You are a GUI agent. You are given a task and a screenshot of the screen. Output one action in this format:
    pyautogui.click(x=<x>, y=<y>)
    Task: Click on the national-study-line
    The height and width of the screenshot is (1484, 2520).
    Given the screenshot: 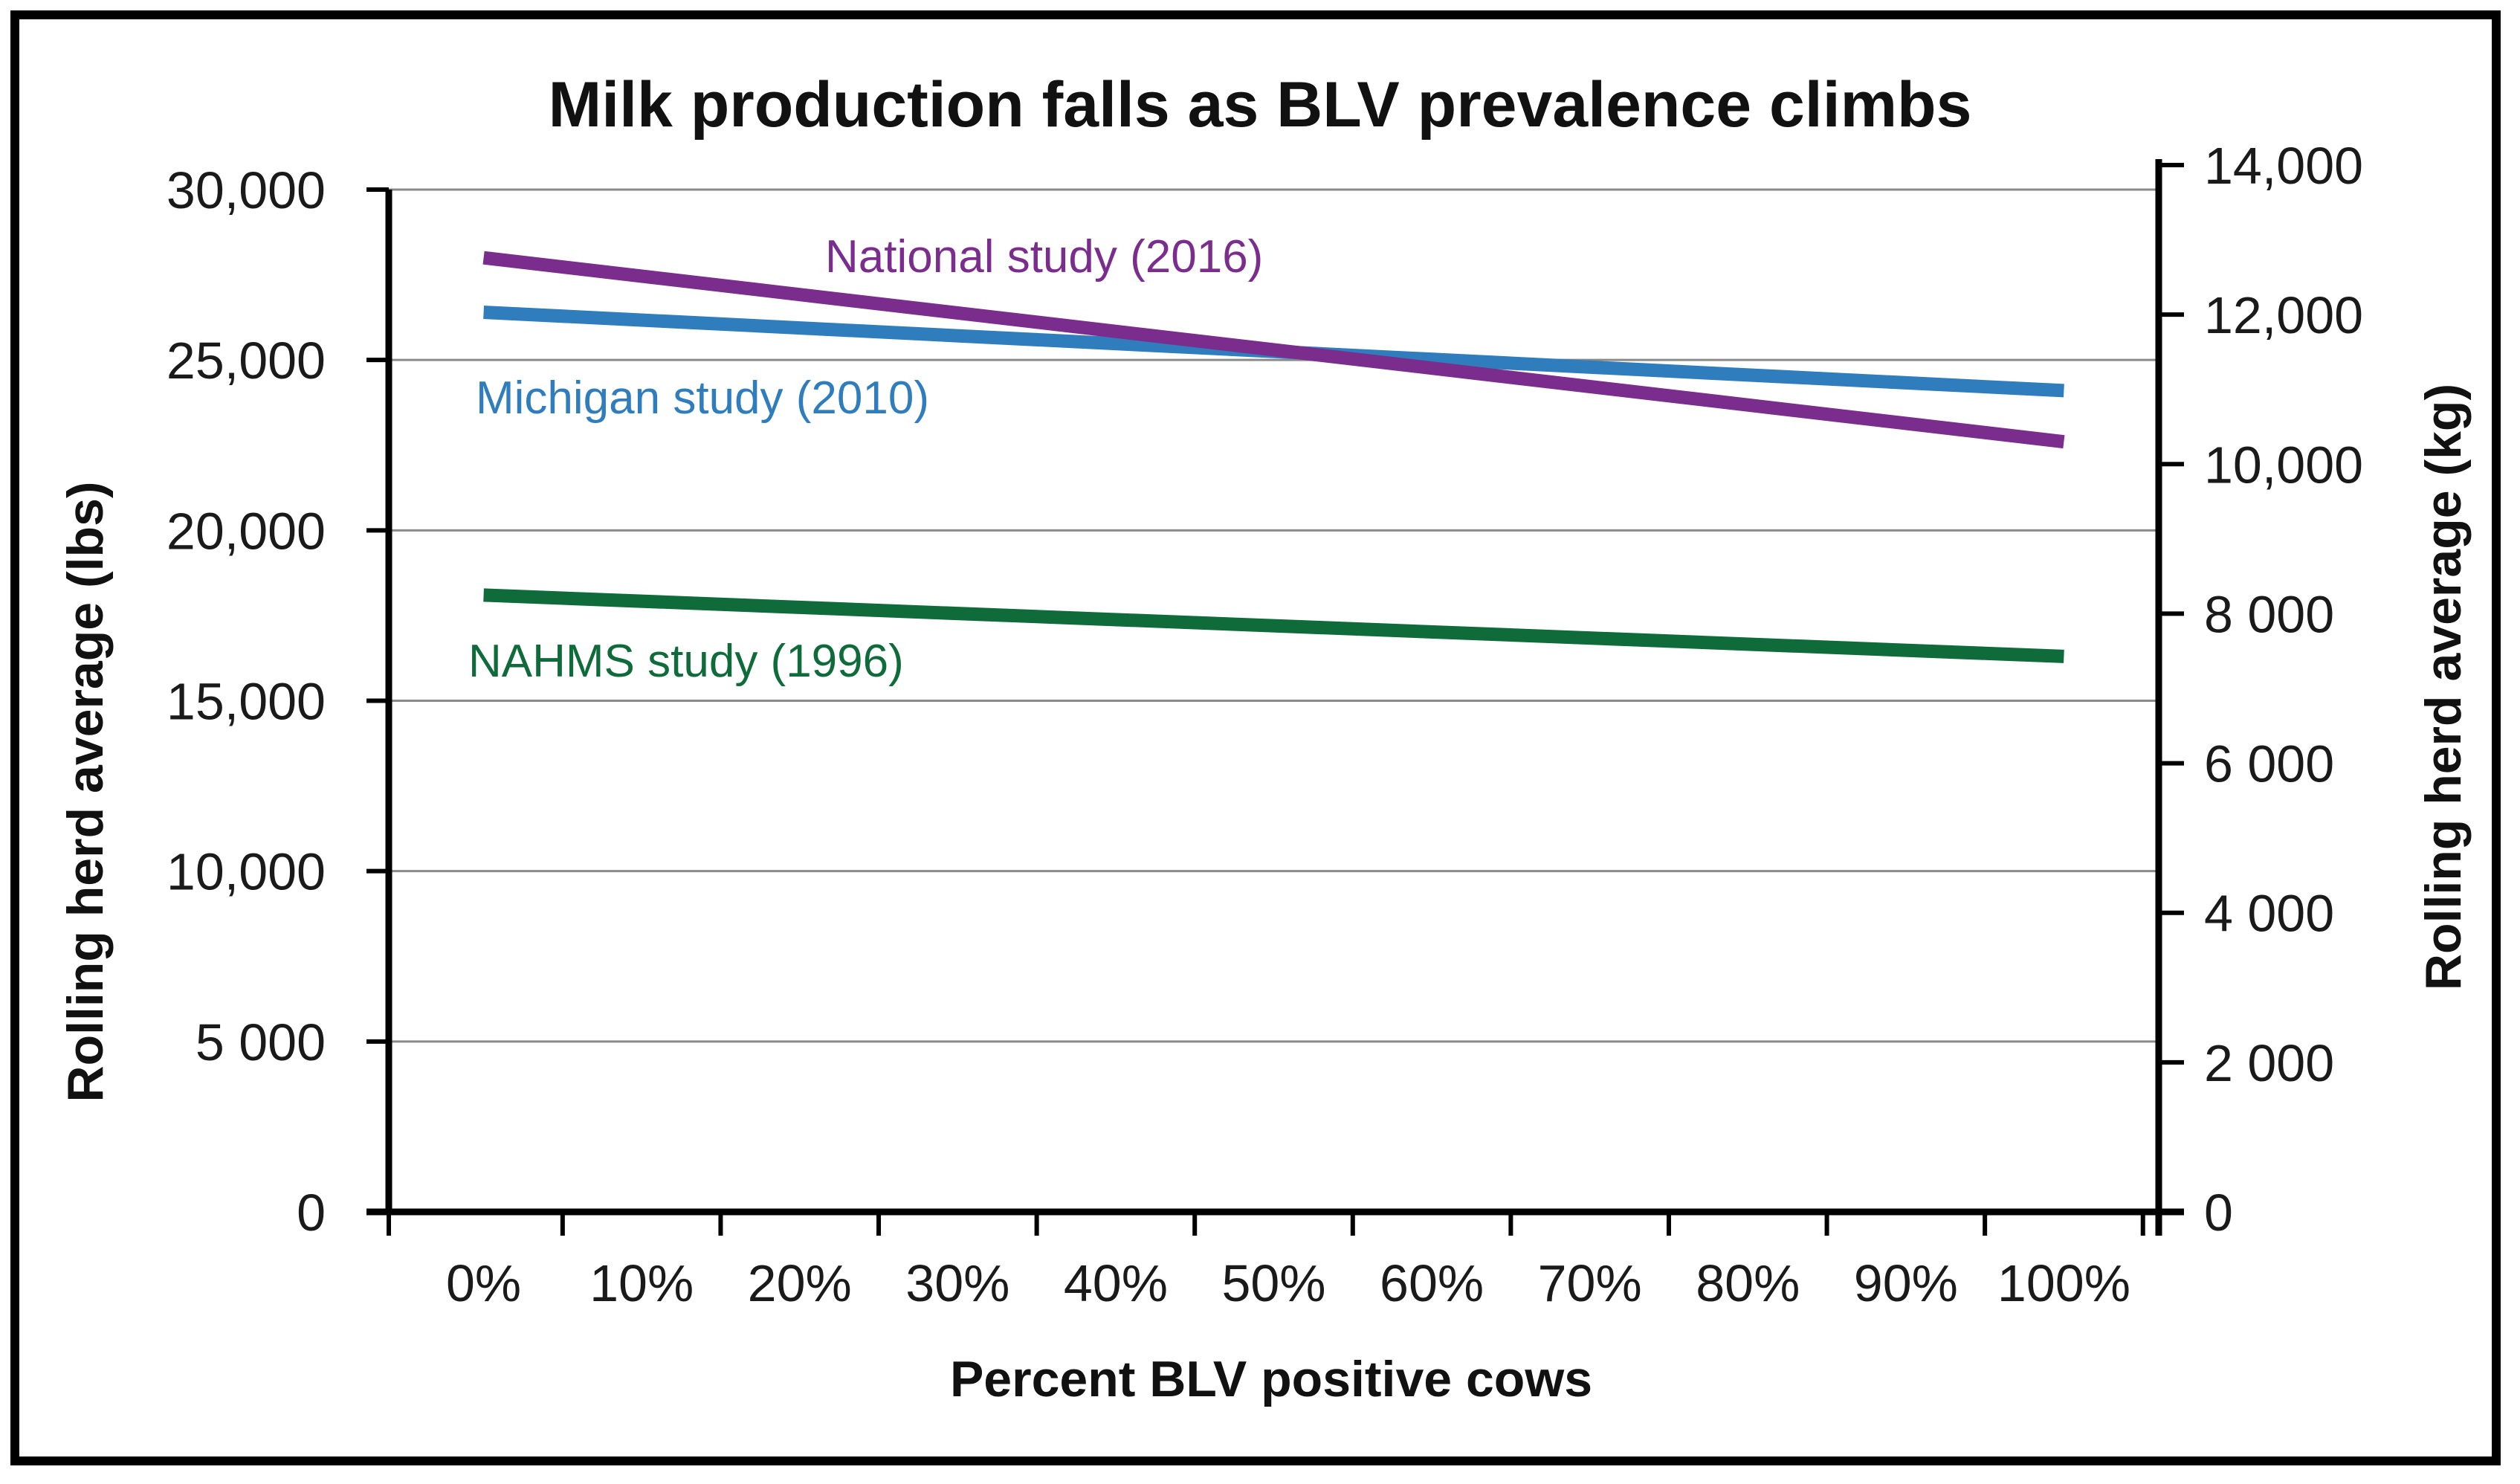 What is the action you would take?
    pyautogui.click(x=1274, y=350)
    